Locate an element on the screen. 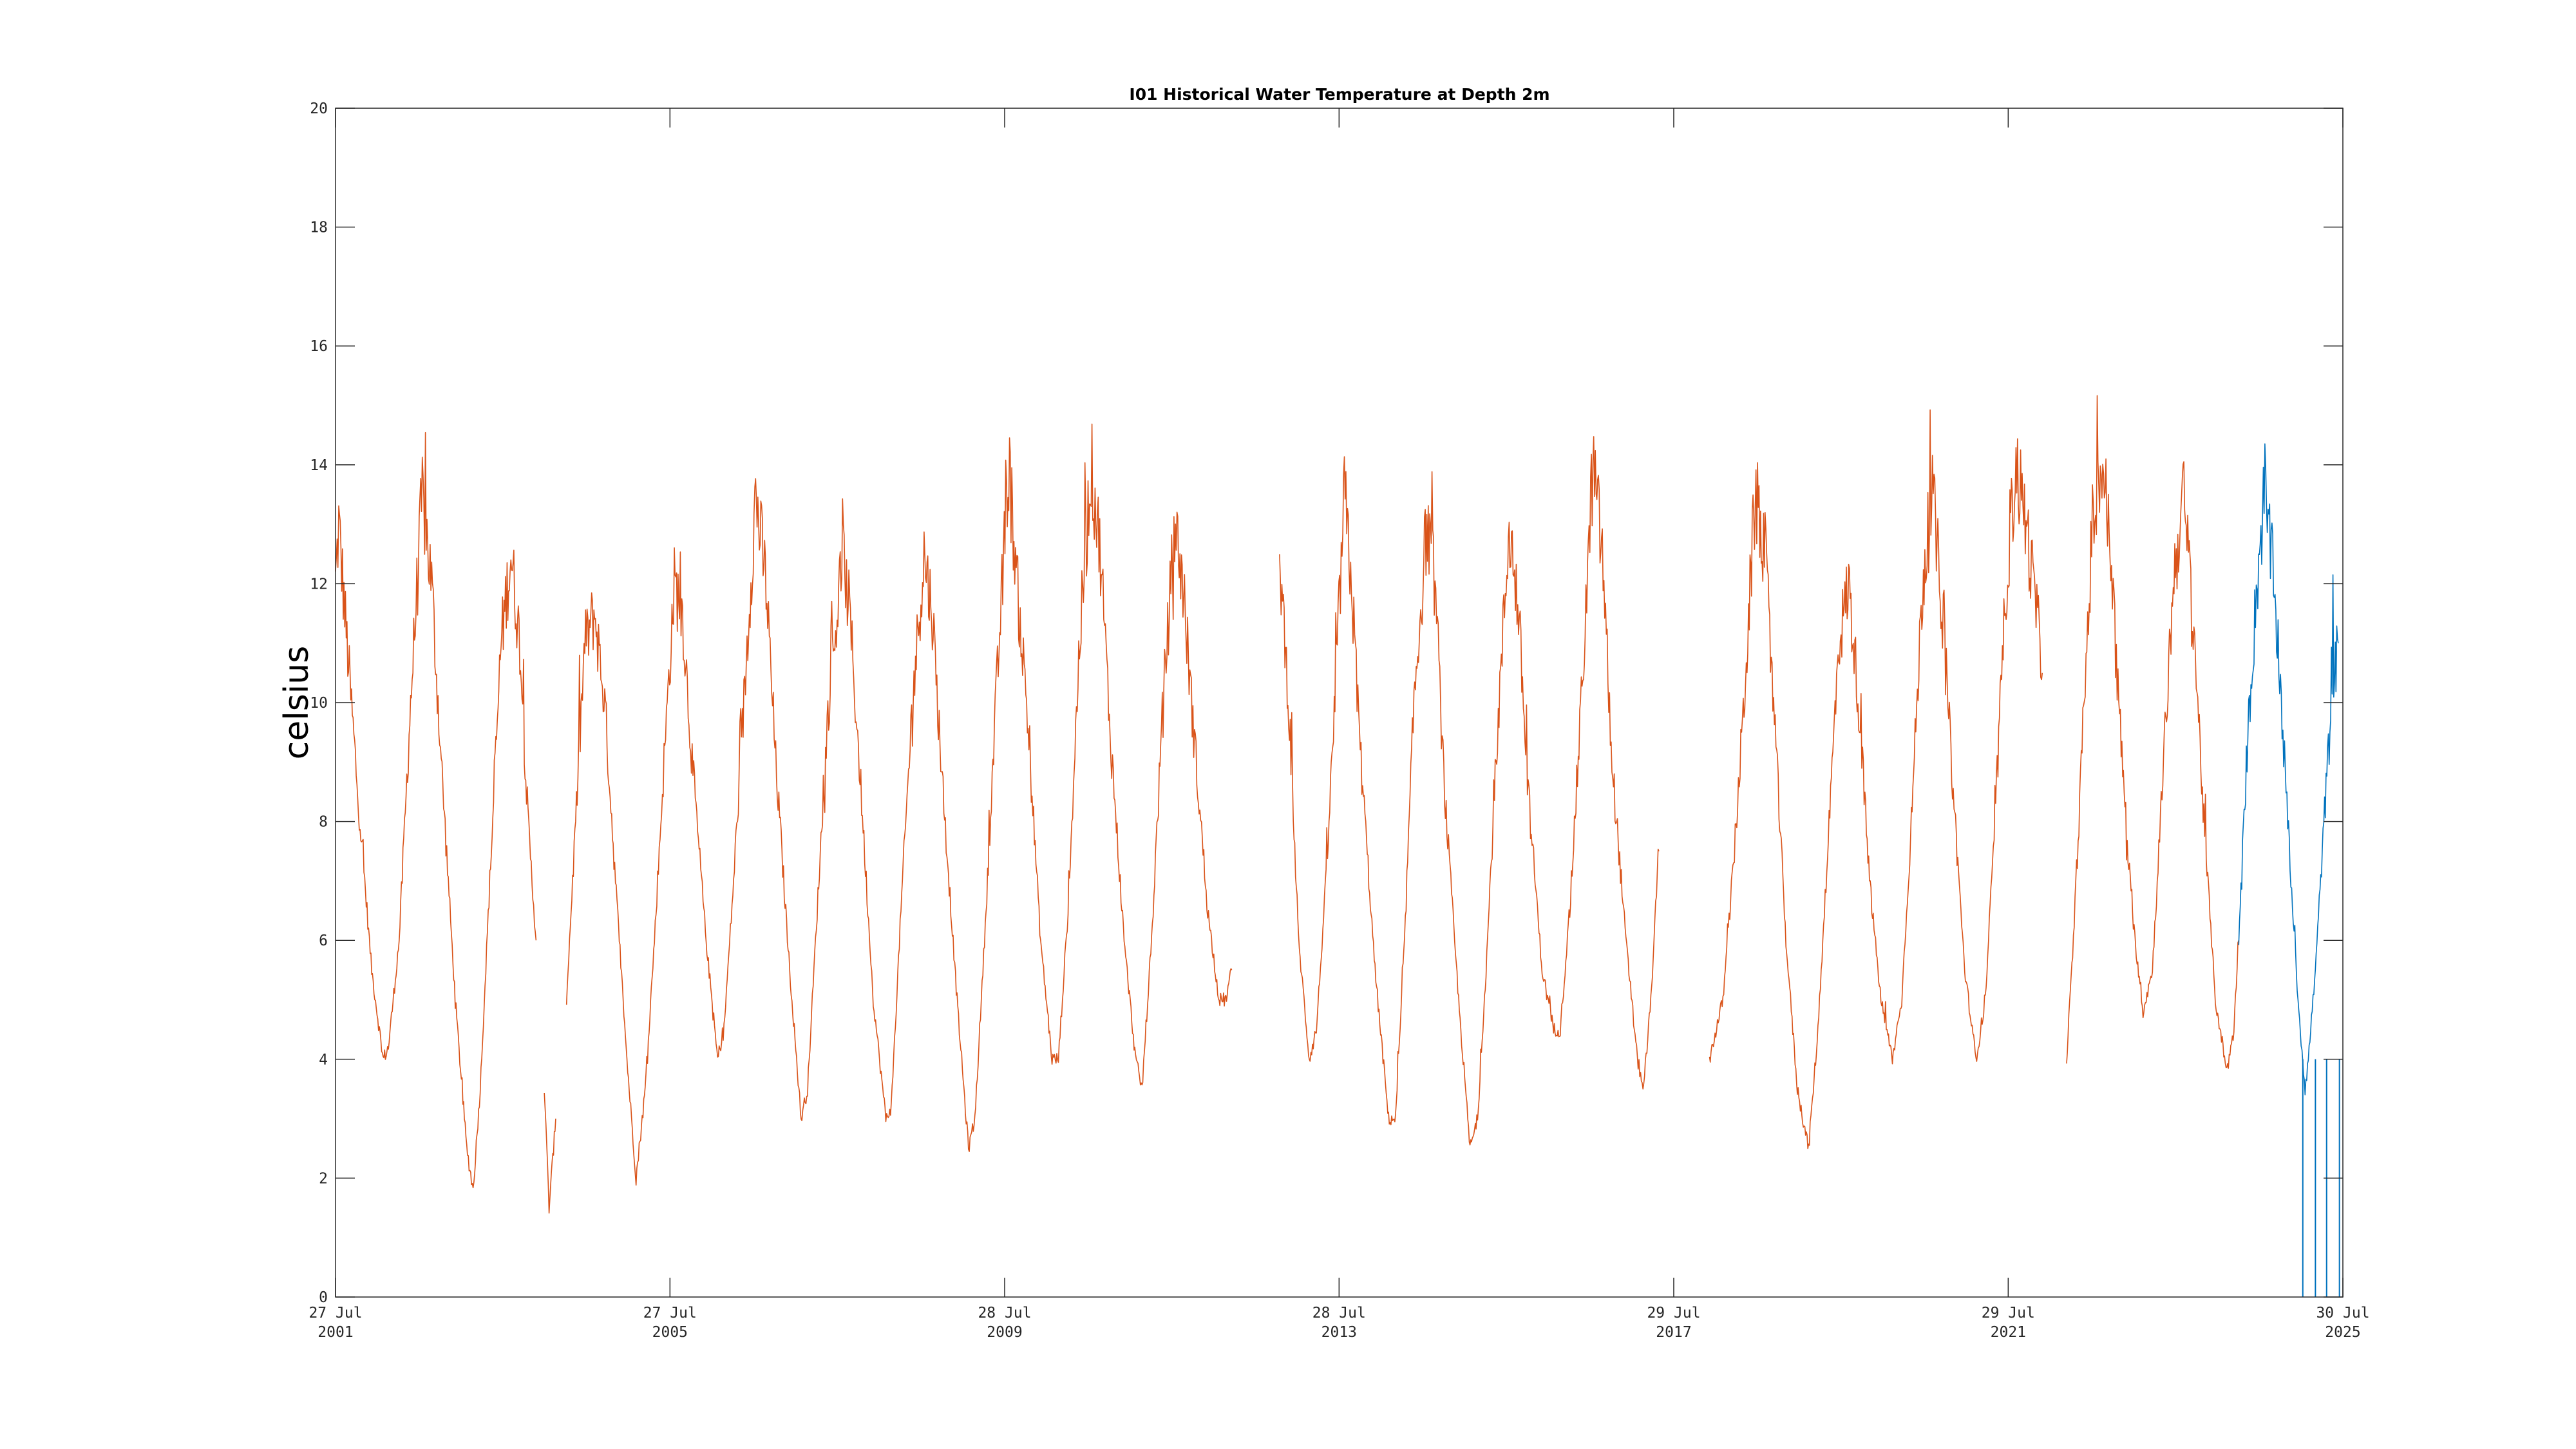 The image size is (2576, 1449). x-tick-label-year: 2009 is located at coordinates (1005, 1333).